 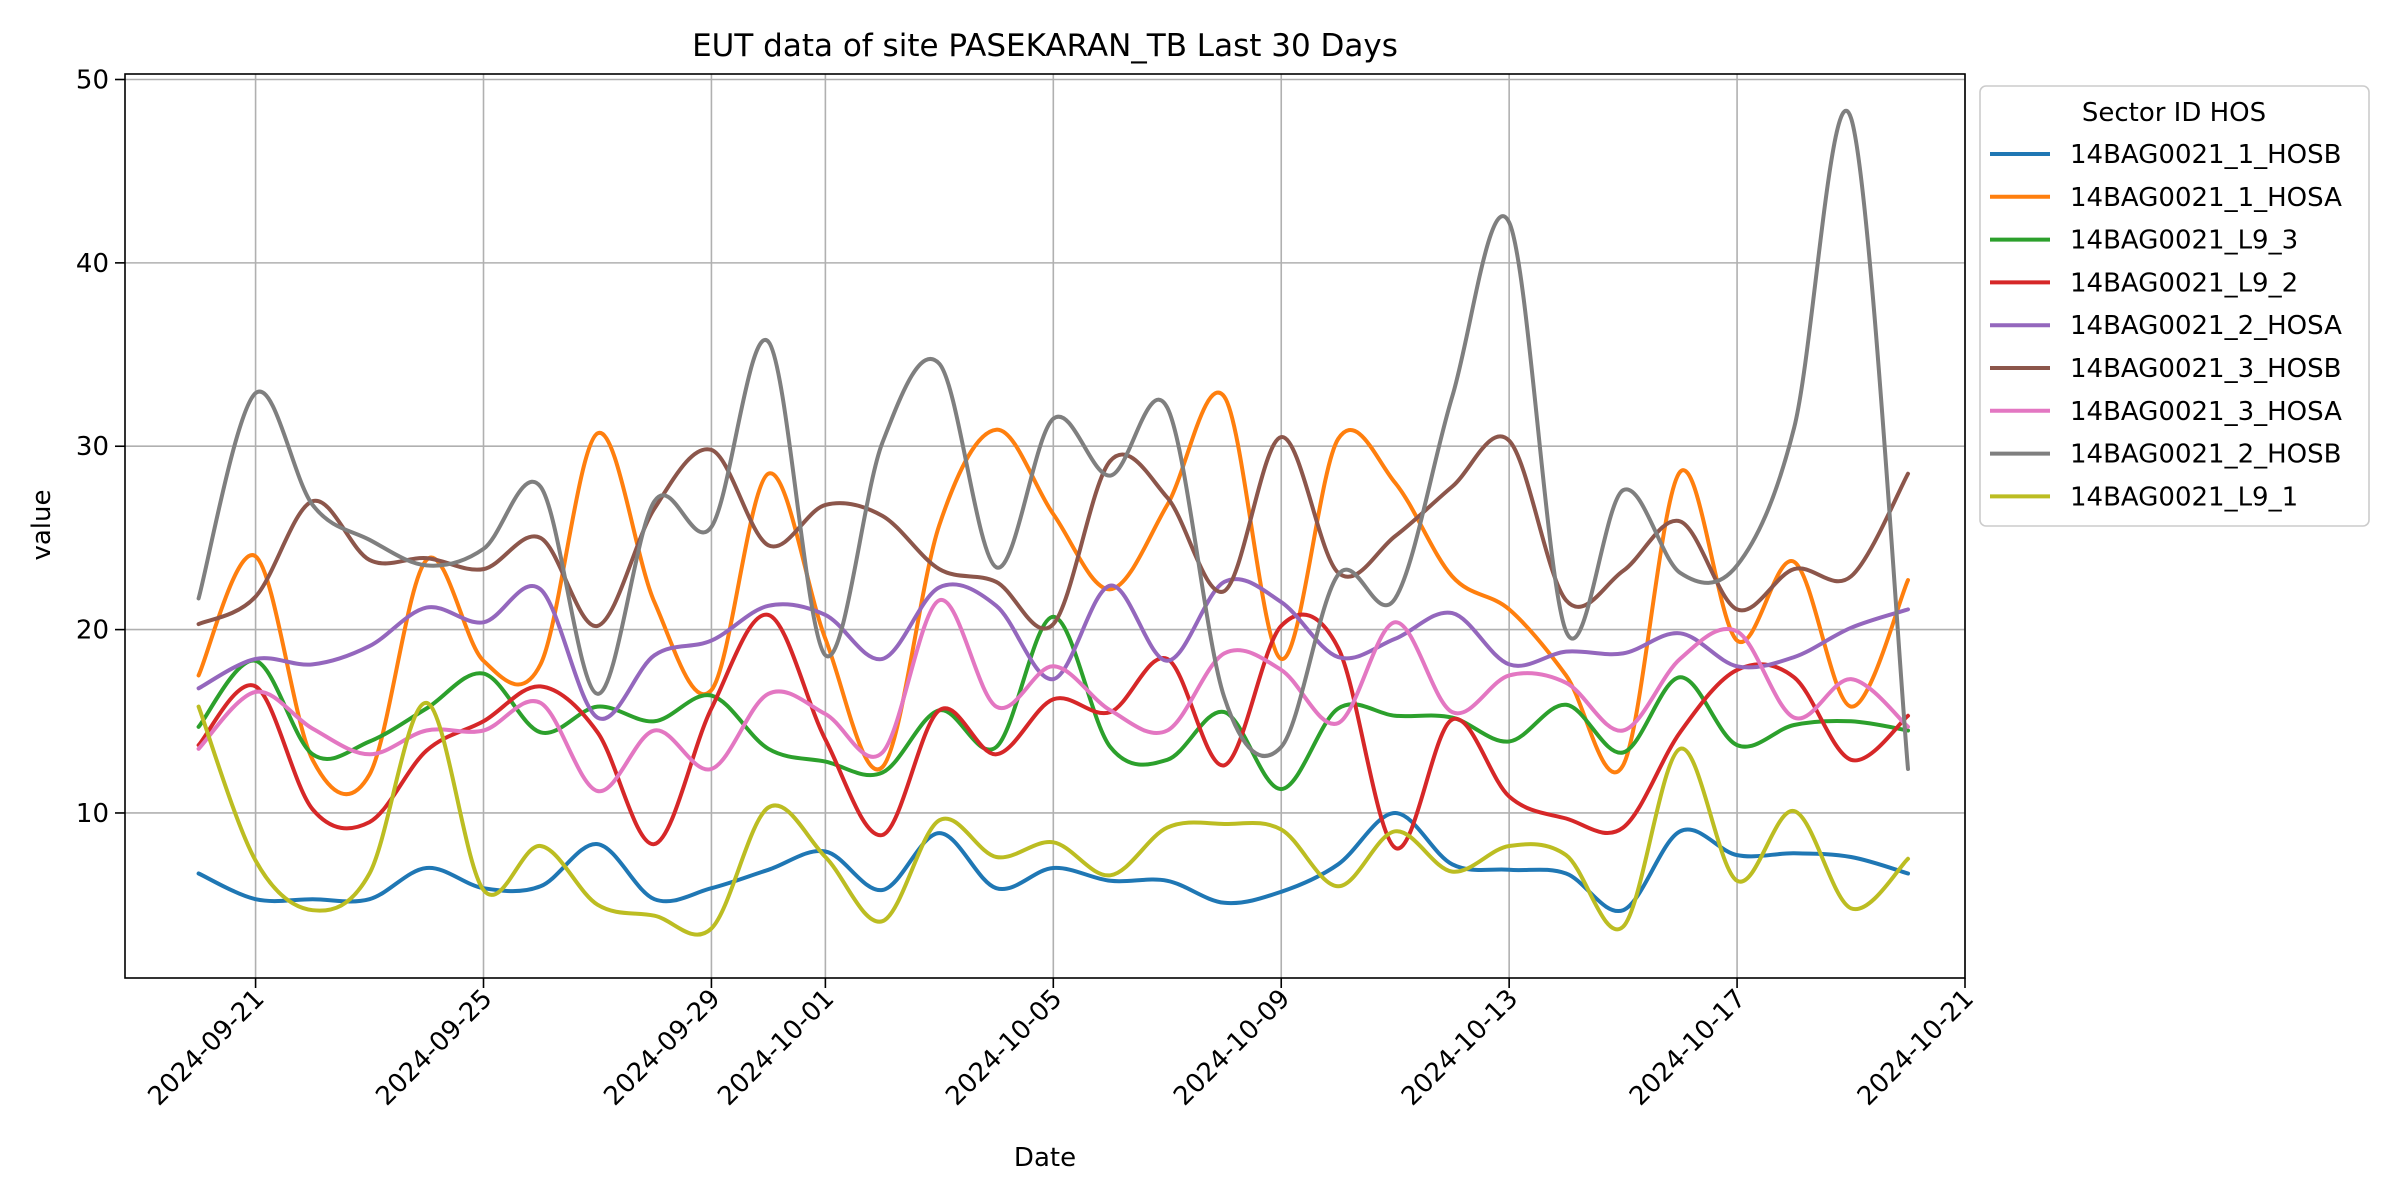 I want to click on series-line-14BAG0021_3_HOSA, so click(x=1053, y=696).